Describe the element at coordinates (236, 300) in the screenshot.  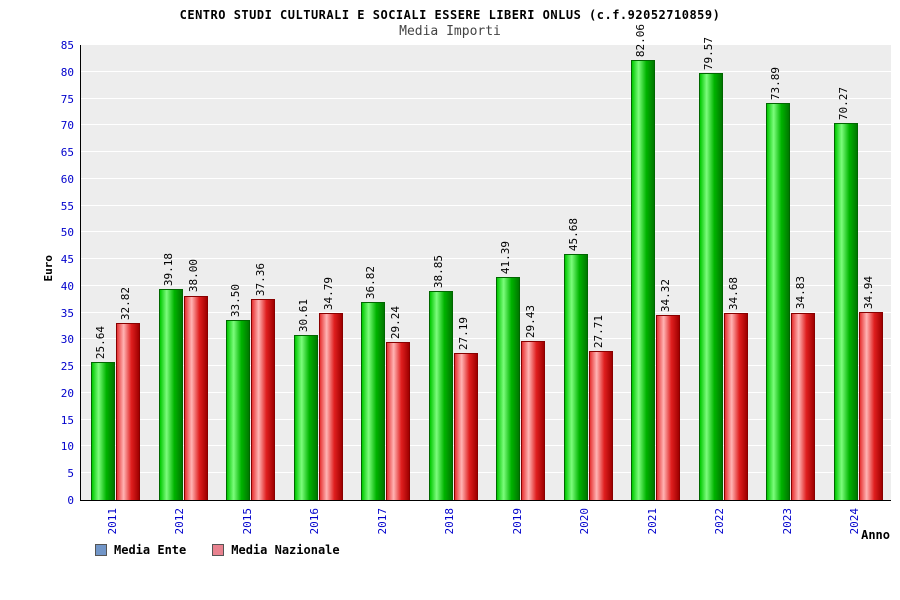
I see `bar-value-label: 33.50` at that location.